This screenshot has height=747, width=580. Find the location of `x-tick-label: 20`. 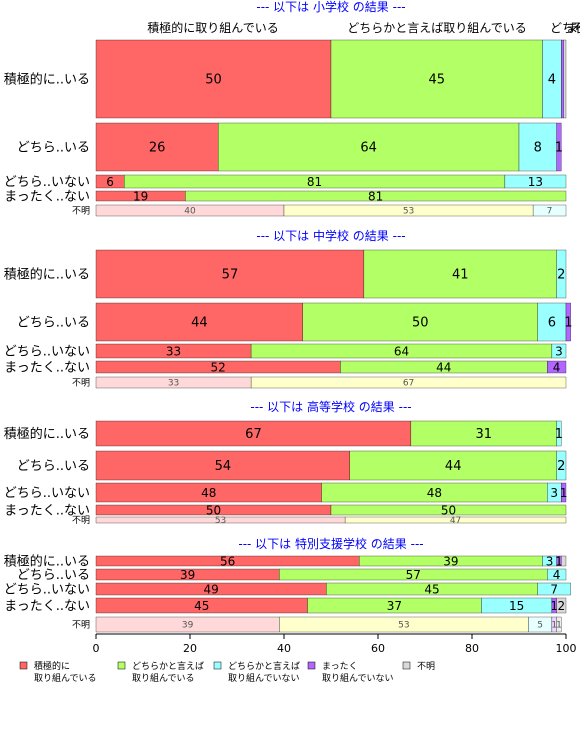

x-tick-label: 20 is located at coordinates (190, 648).